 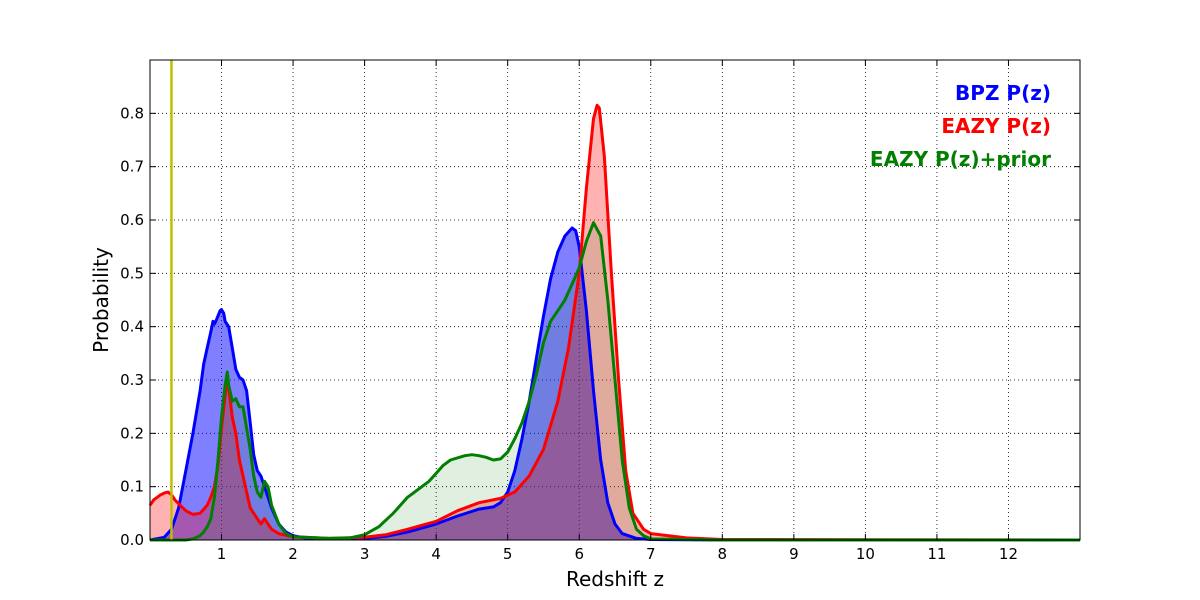 What do you see at coordinates (132, 540) in the screenshot?
I see `y-tick-label: 0.0` at bounding box center [132, 540].